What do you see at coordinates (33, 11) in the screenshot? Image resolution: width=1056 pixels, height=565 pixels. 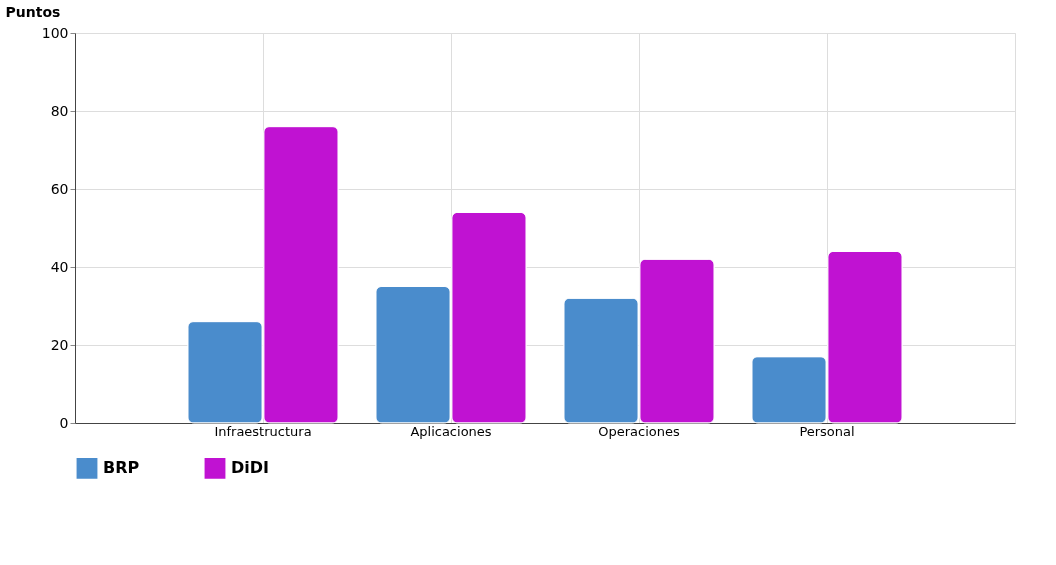 I see `y-axis-title: Puntos` at bounding box center [33, 11].